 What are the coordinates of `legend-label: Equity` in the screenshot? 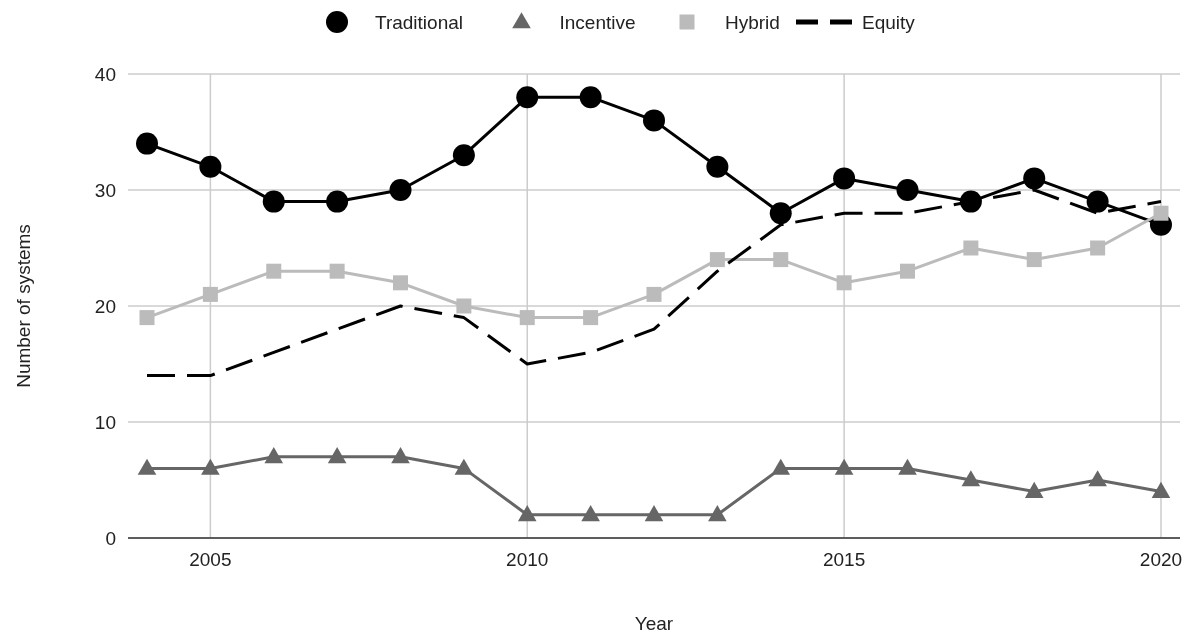 It's located at (889, 22).